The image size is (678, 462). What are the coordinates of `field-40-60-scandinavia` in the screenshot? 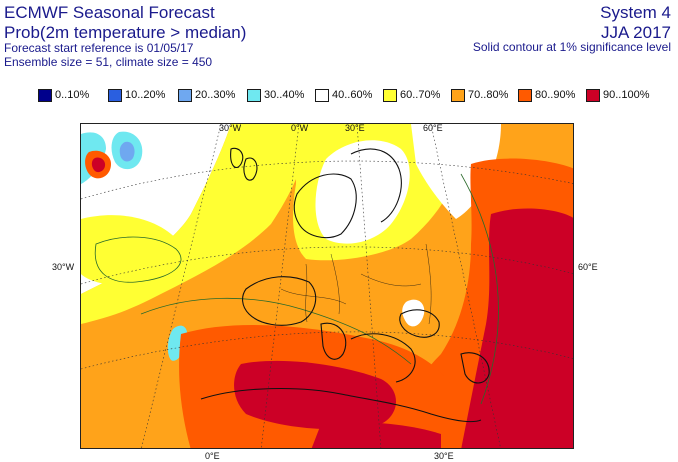 It's located at (362, 192).